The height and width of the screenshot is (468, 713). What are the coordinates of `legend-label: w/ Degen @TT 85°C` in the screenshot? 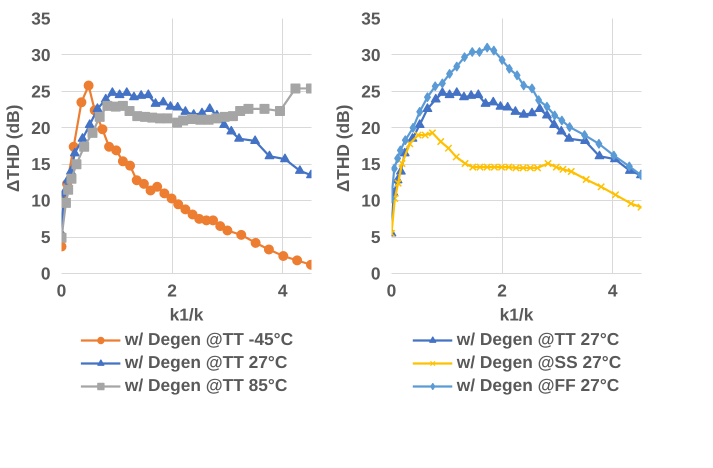 It's located at (206, 385).